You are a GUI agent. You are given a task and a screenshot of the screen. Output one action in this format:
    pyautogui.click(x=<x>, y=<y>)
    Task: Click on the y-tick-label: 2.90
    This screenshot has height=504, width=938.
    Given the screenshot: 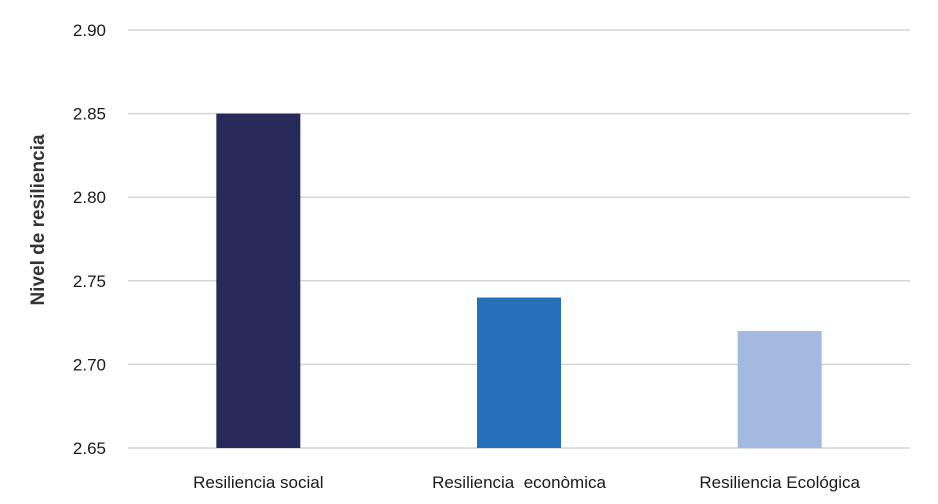 What is the action you would take?
    pyautogui.click(x=89, y=30)
    